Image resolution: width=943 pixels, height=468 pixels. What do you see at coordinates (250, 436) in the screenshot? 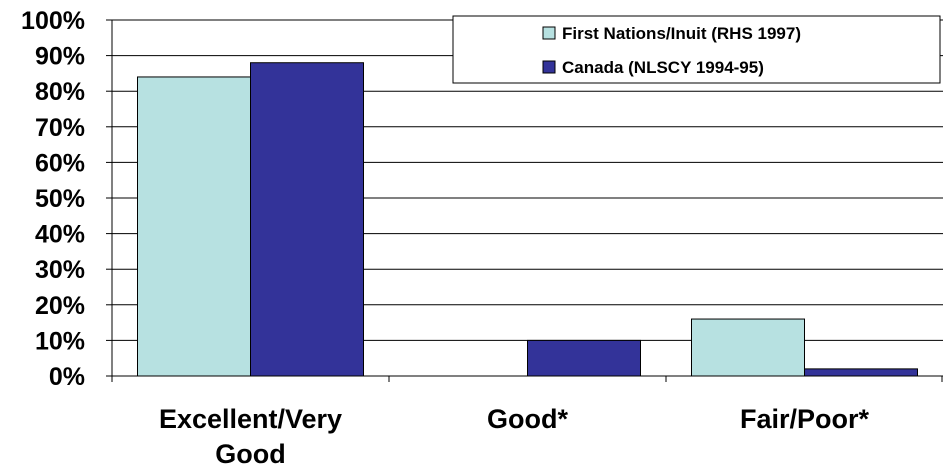
I see `x-category-label: Excellent/Very Good` at bounding box center [250, 436].